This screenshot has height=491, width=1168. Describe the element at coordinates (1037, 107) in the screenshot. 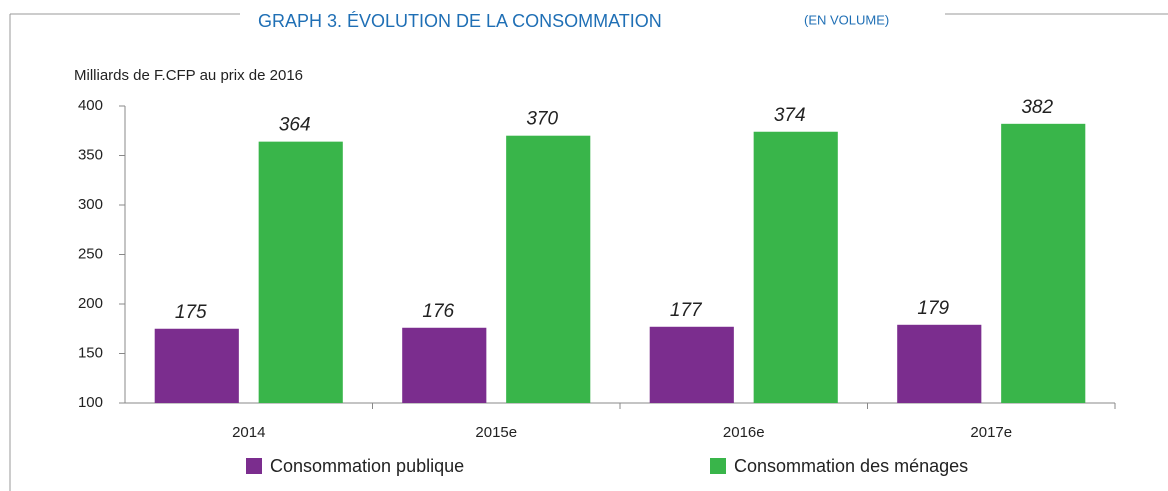

I see `value-label: 382` at that location.